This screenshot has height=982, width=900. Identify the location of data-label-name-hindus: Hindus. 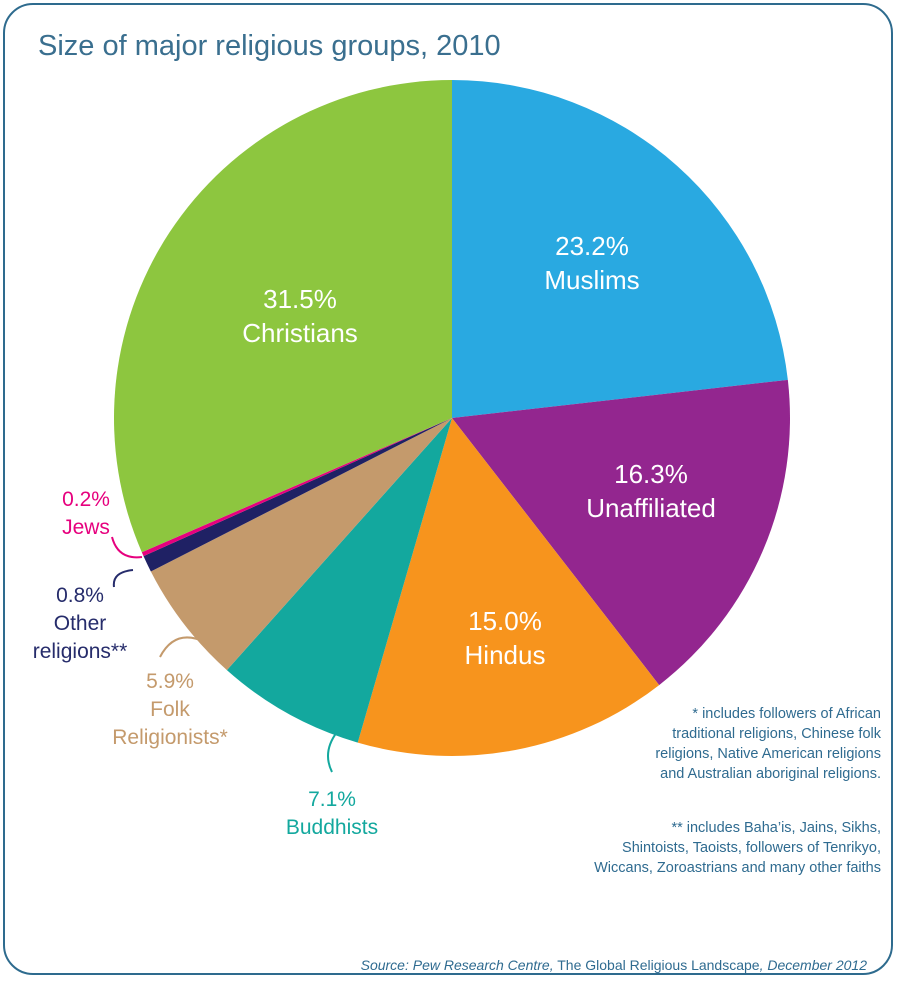
(505, 655).